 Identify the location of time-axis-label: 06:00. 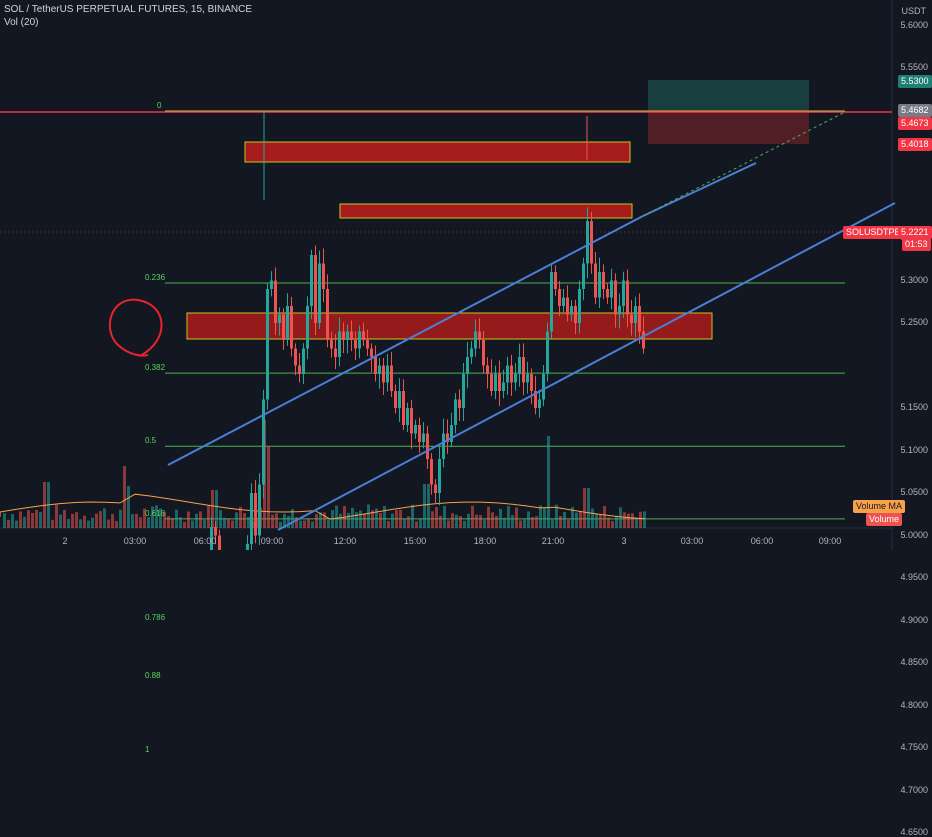
(762, 541).